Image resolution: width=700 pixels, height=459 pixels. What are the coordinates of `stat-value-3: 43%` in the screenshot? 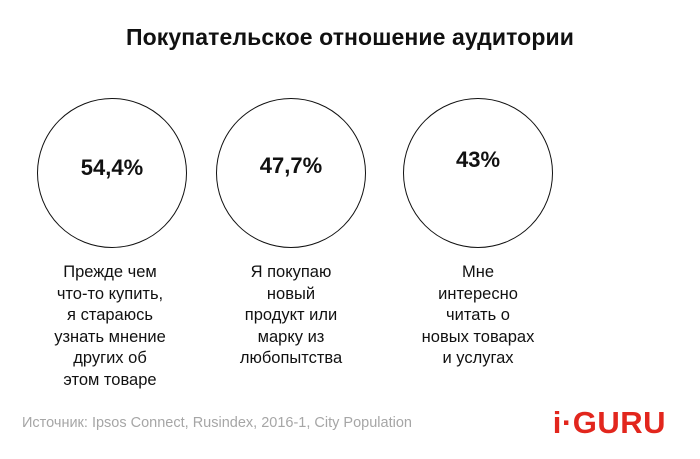 It's located at (478, 159).